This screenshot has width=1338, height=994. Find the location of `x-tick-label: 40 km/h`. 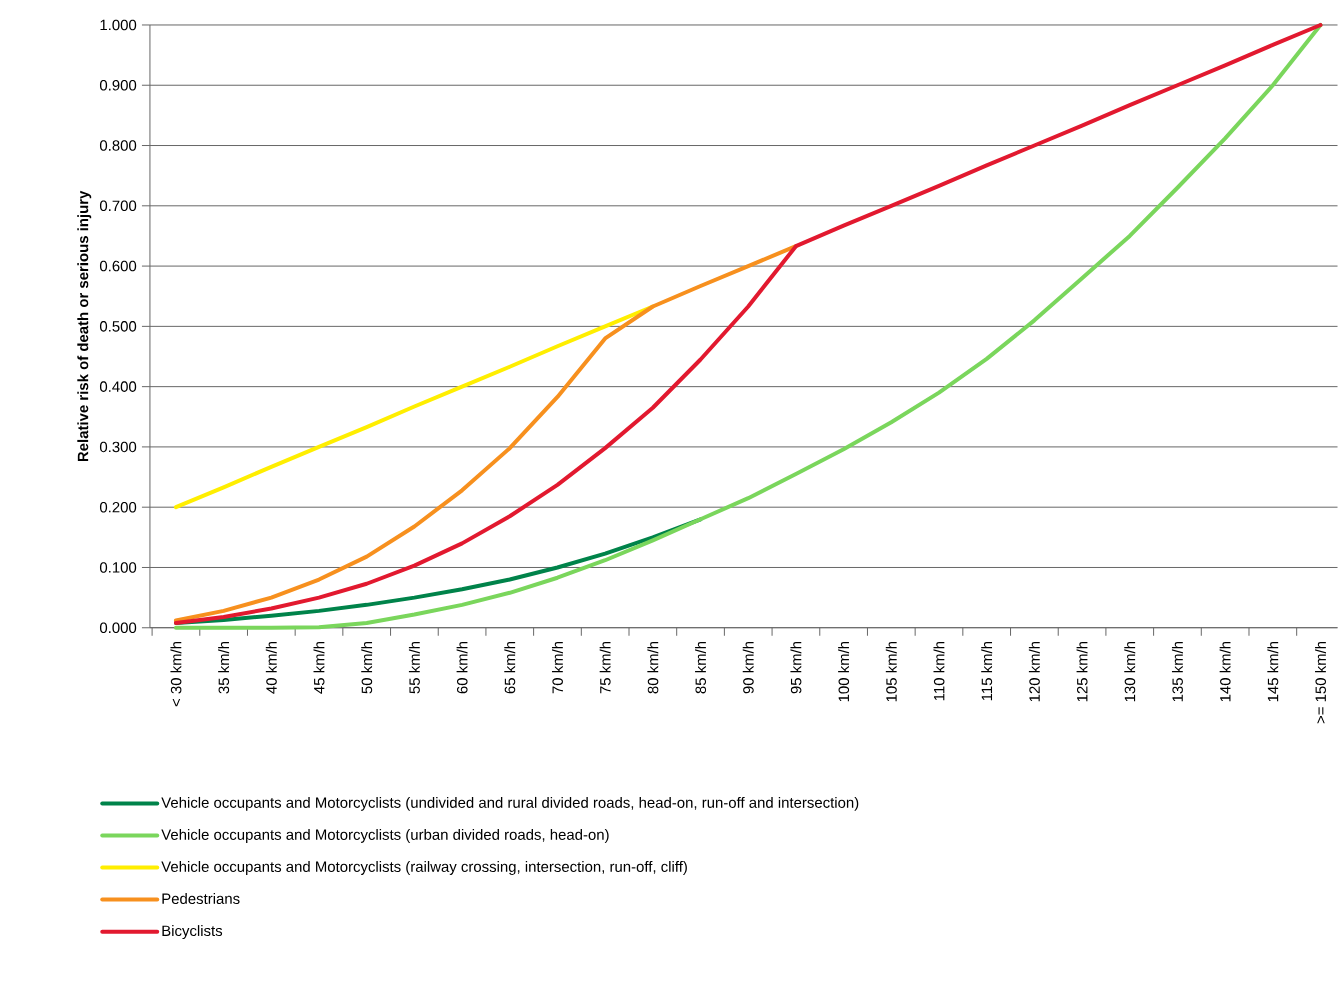

x-tick-label: 40 km/h is located at coordinates (271, 668).